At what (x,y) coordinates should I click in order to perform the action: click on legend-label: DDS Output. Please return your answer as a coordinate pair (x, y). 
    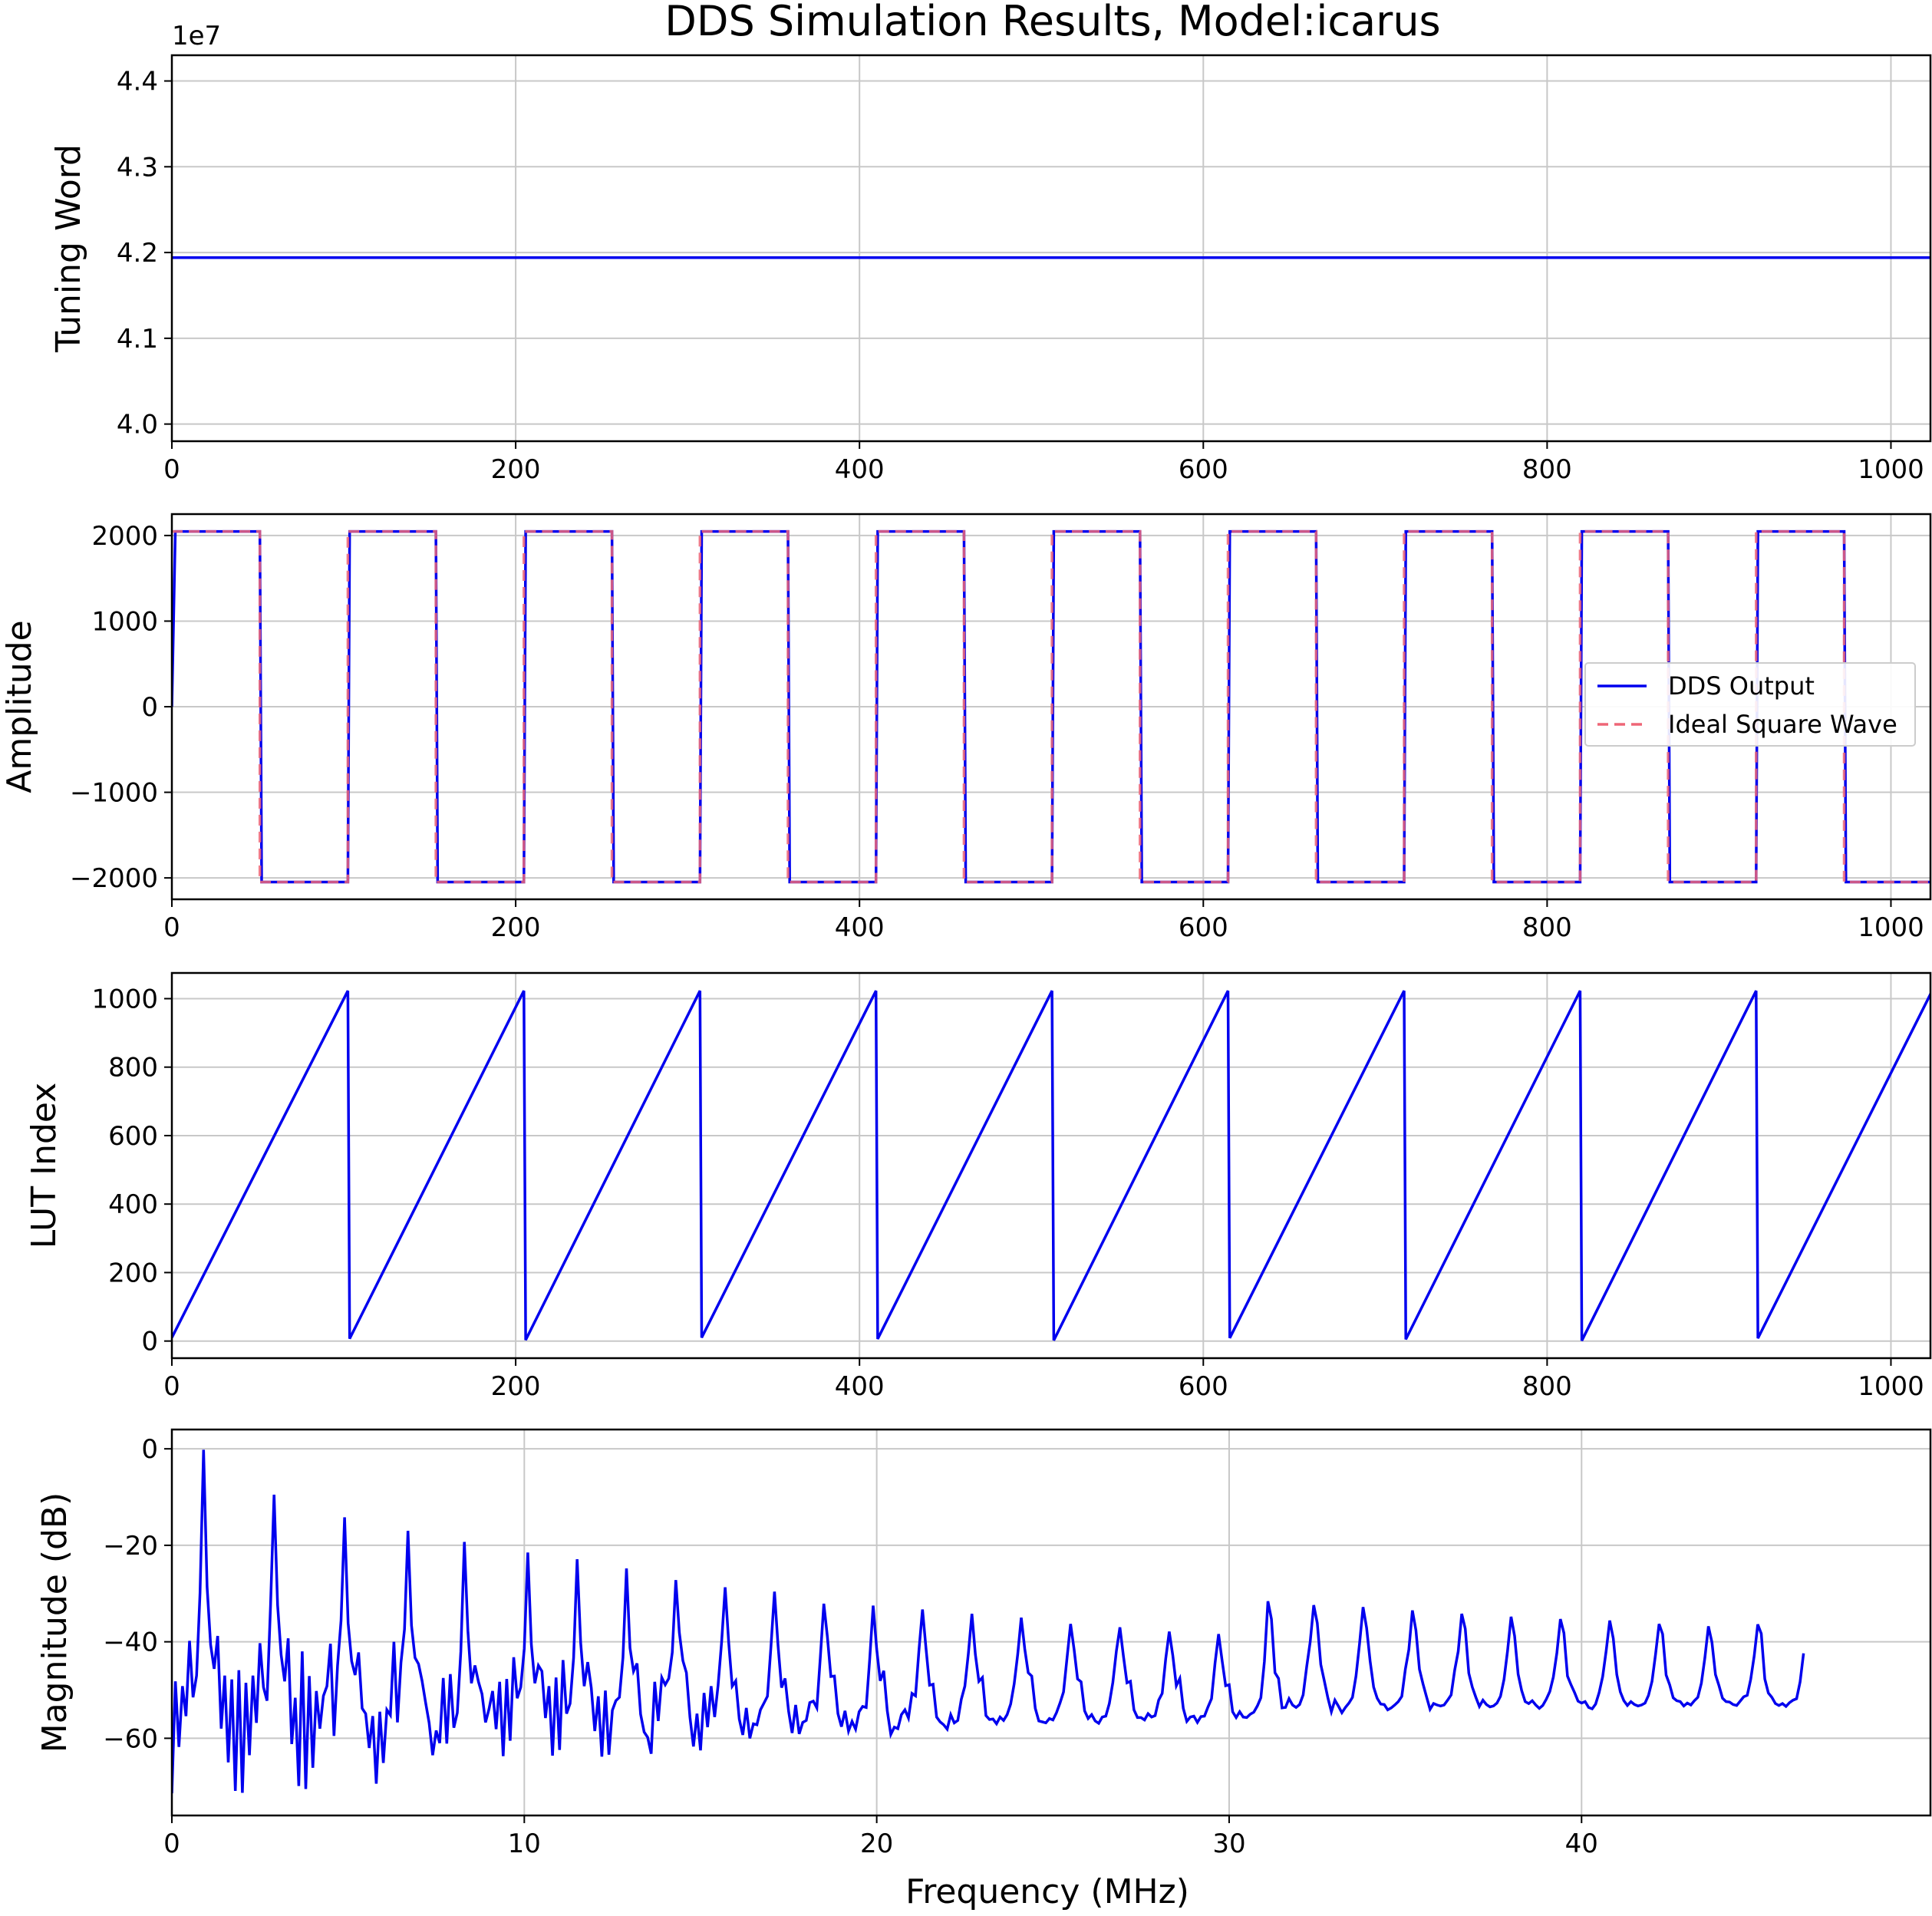
    Looking at the image, I should click on (1741, 686).